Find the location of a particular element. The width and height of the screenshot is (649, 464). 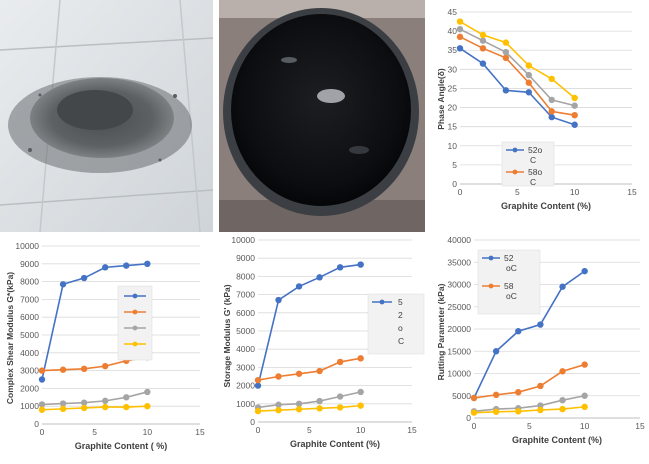

x-tick-label: 15 is located at coordinates (640, 426).